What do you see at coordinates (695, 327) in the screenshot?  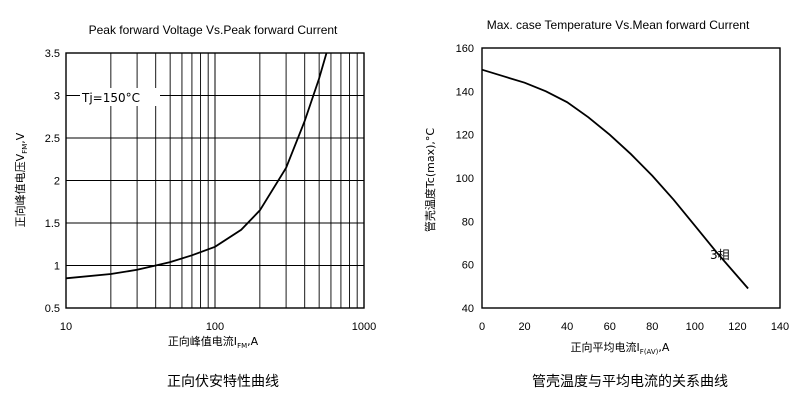 I see `chart2-x-tick-label: 100` at bounding box center [695, 327].